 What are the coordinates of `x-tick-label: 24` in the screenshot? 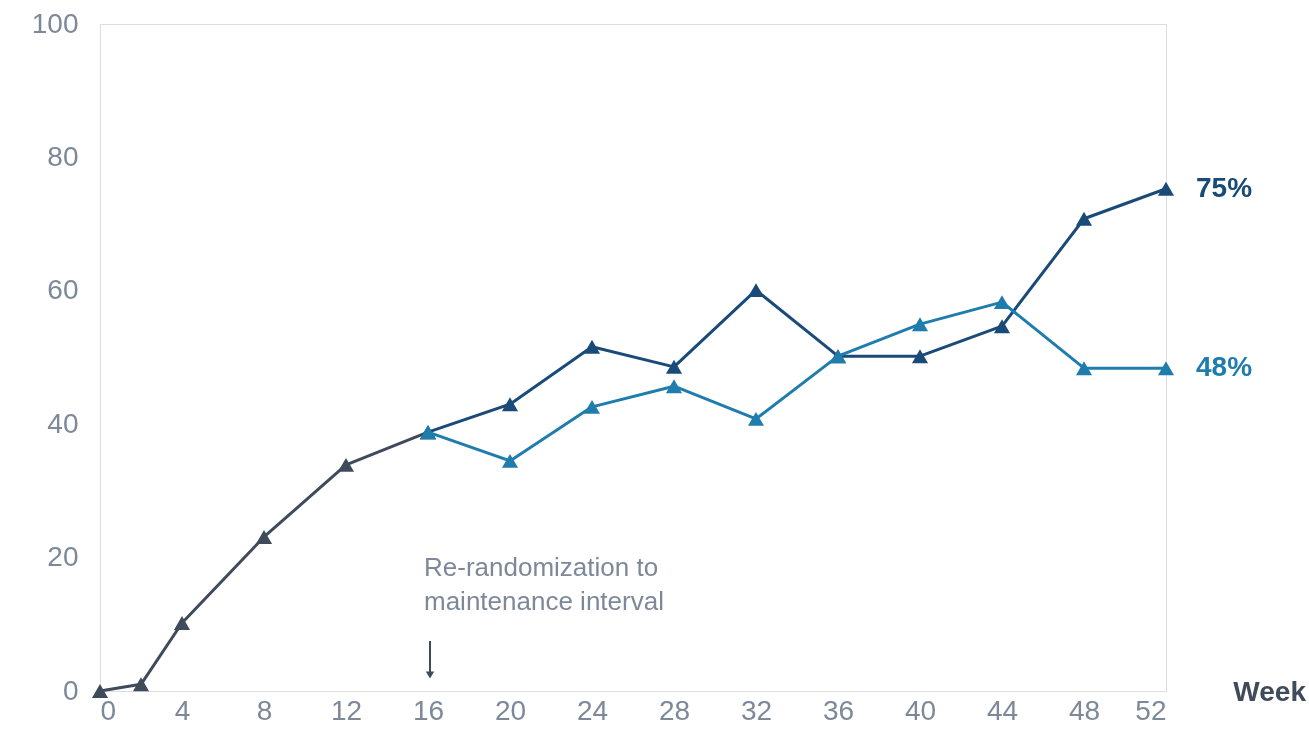 It's located at (592, 710).